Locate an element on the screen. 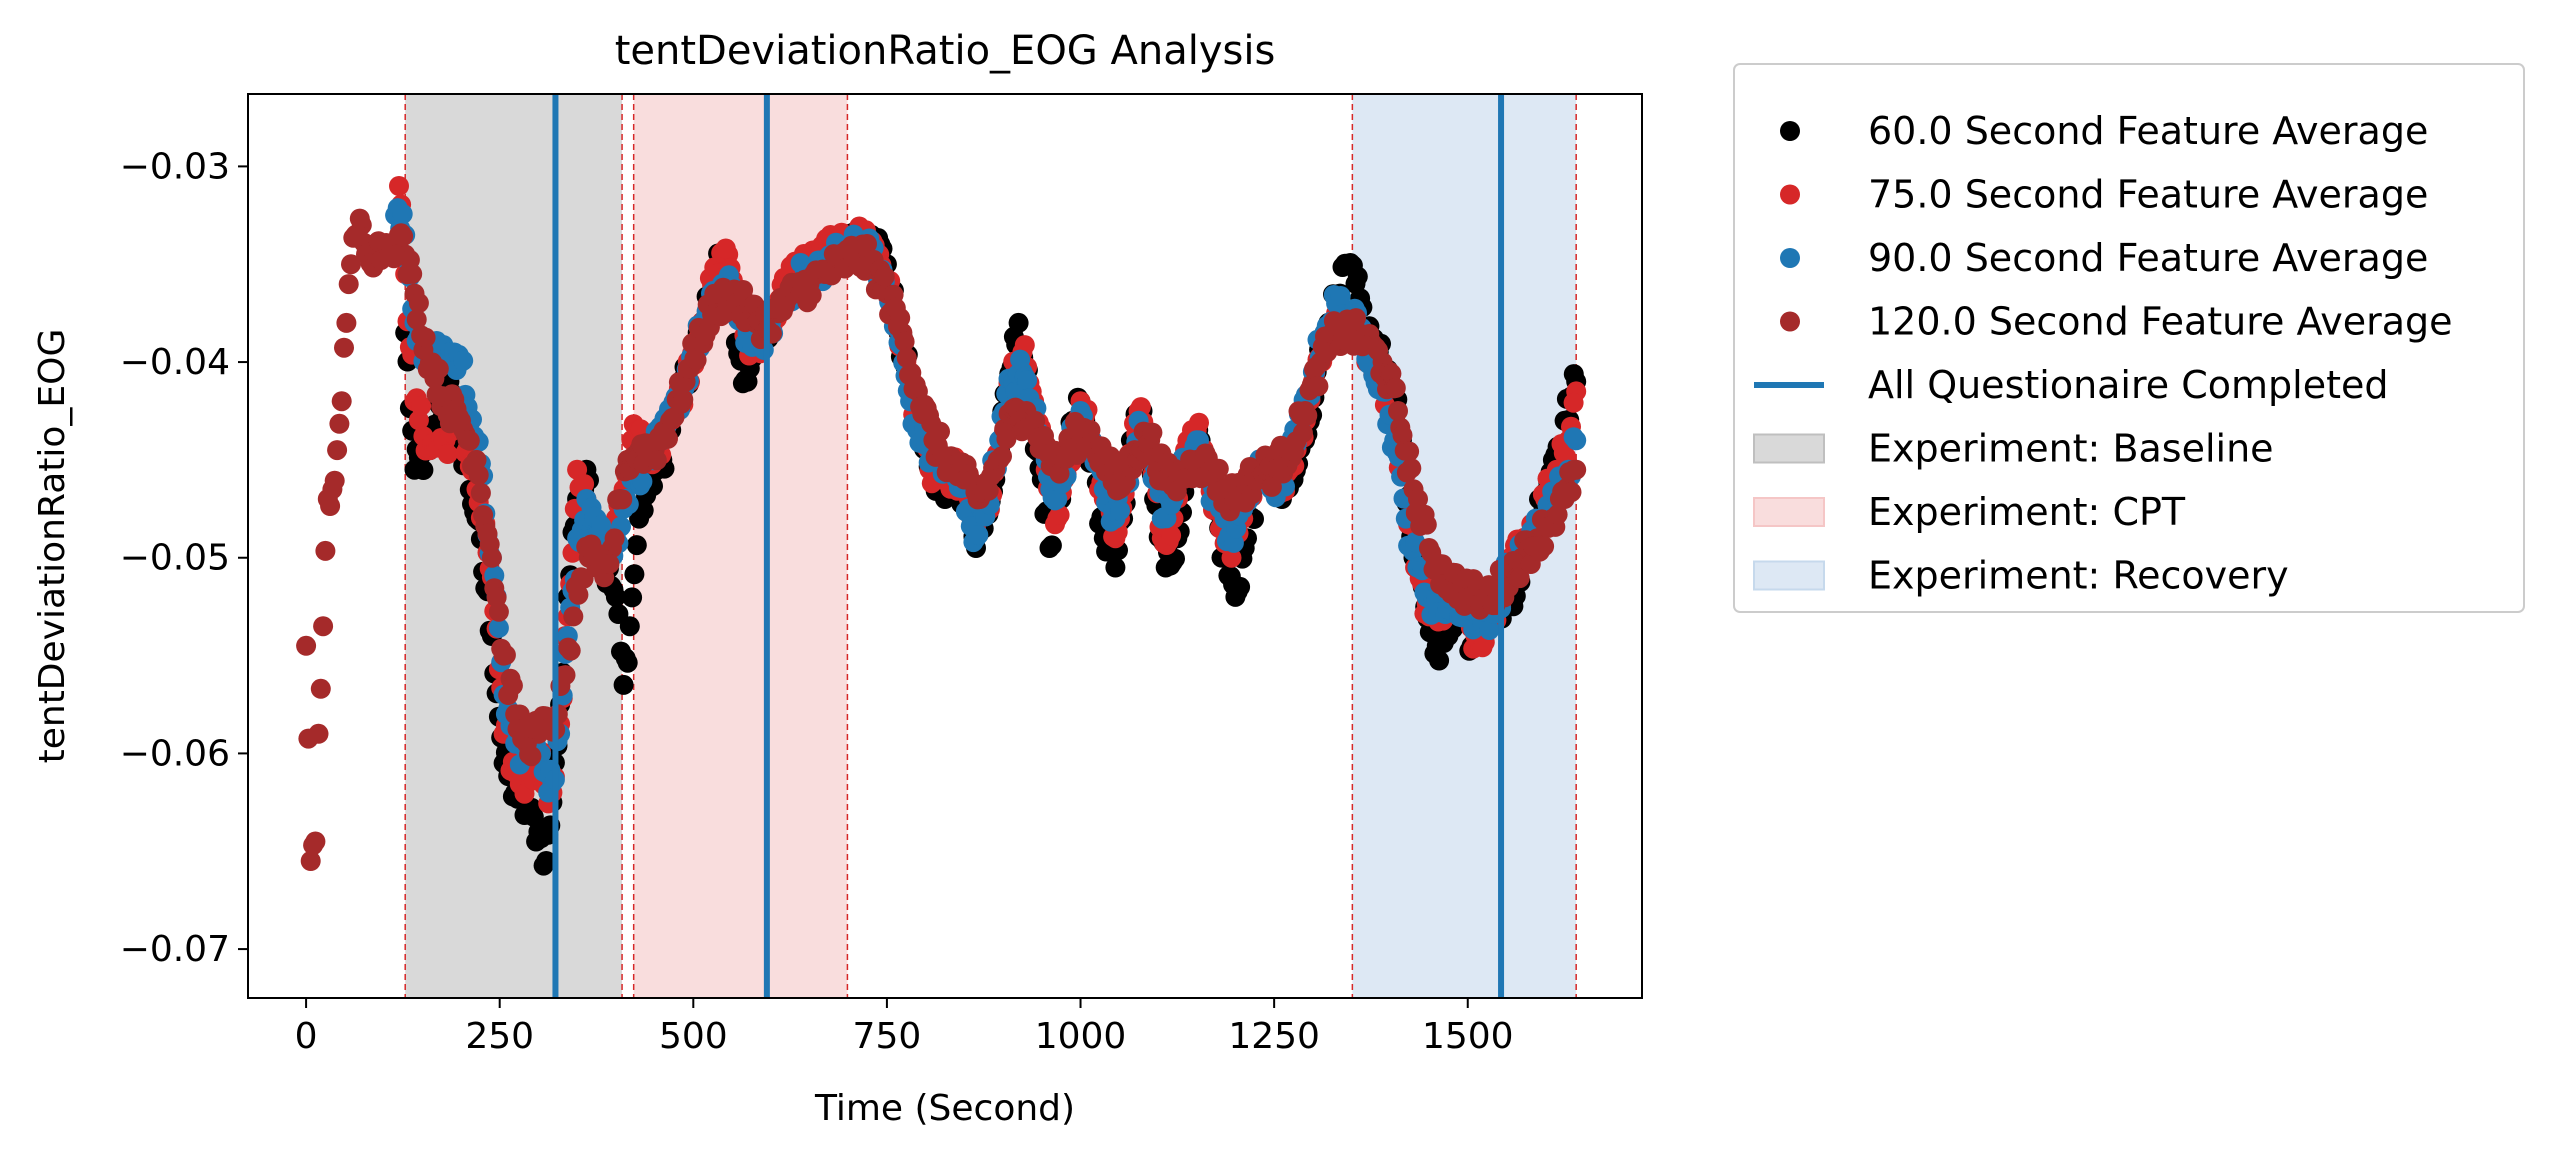 The width and height of the screenshot is (2555, 1158). y-tick-label: −0.07 is located at coordinates (175, 949).